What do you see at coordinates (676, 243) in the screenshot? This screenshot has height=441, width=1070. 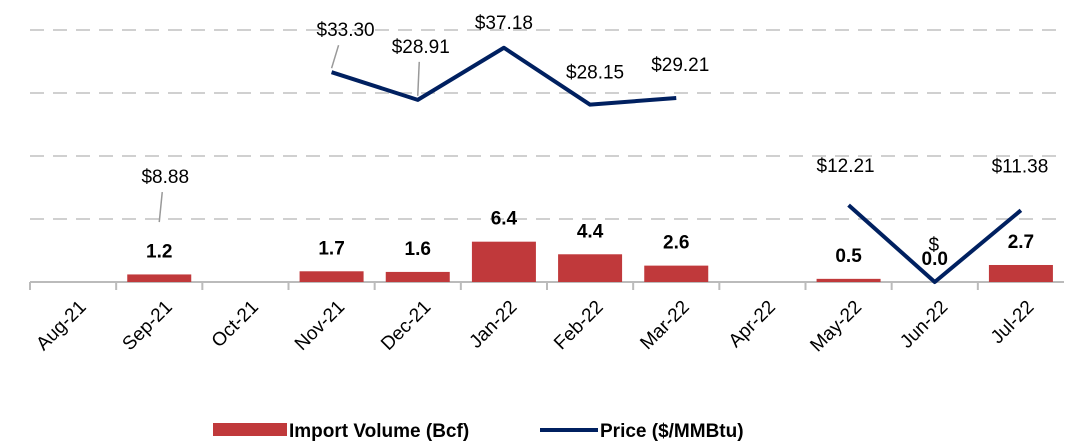 I see `bar-label: 2.6` at bounding box center [676, 243].